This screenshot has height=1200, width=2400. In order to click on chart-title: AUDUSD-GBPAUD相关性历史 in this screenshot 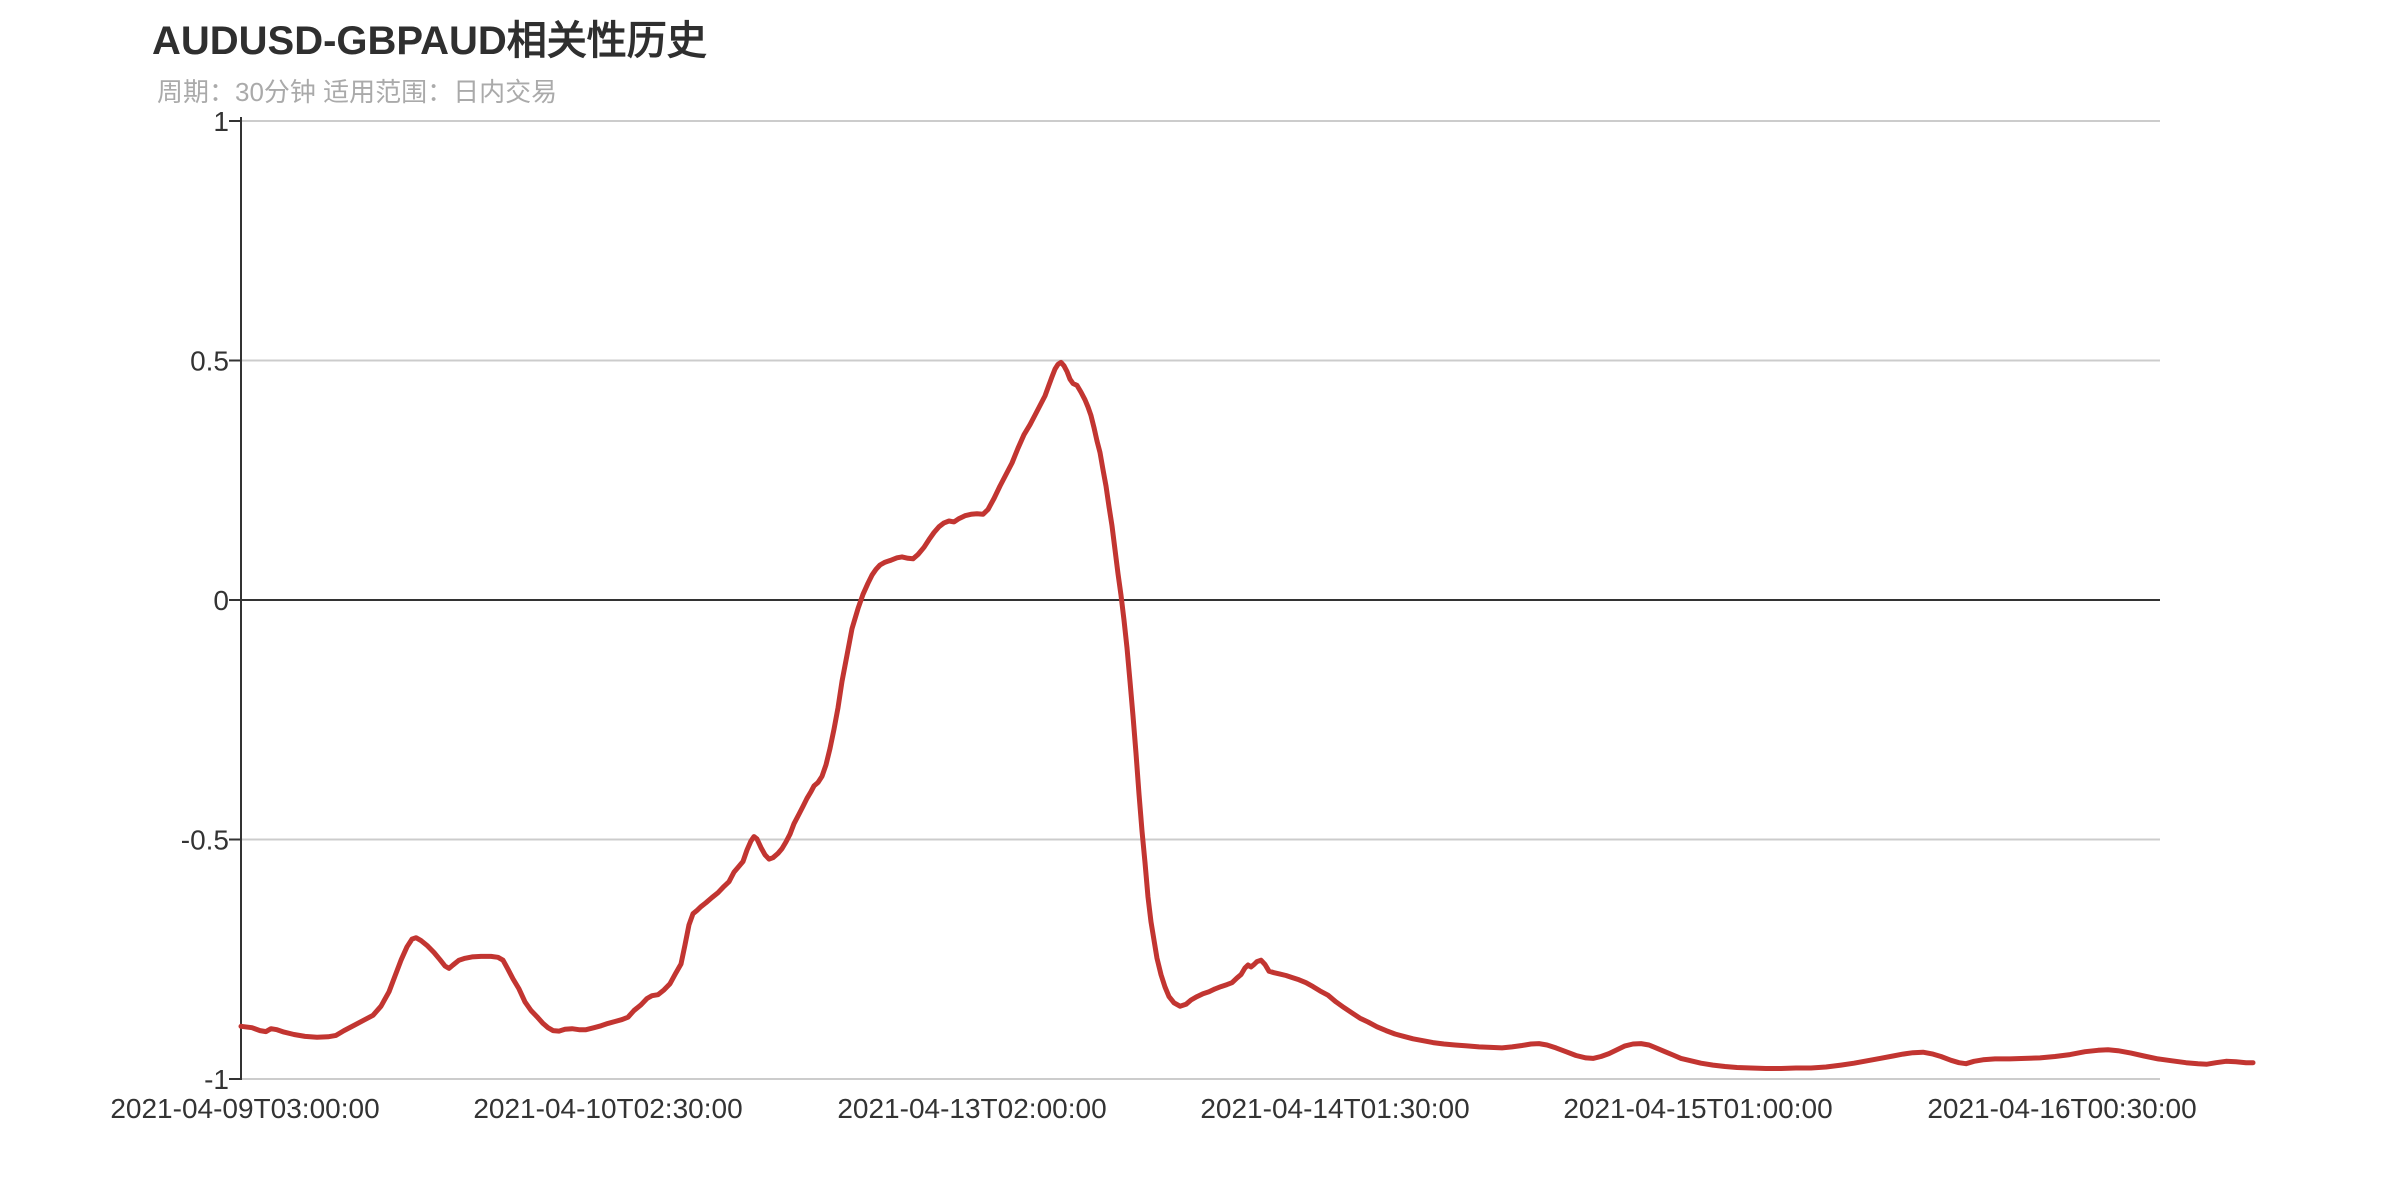, I will do `click(429, 41)`.